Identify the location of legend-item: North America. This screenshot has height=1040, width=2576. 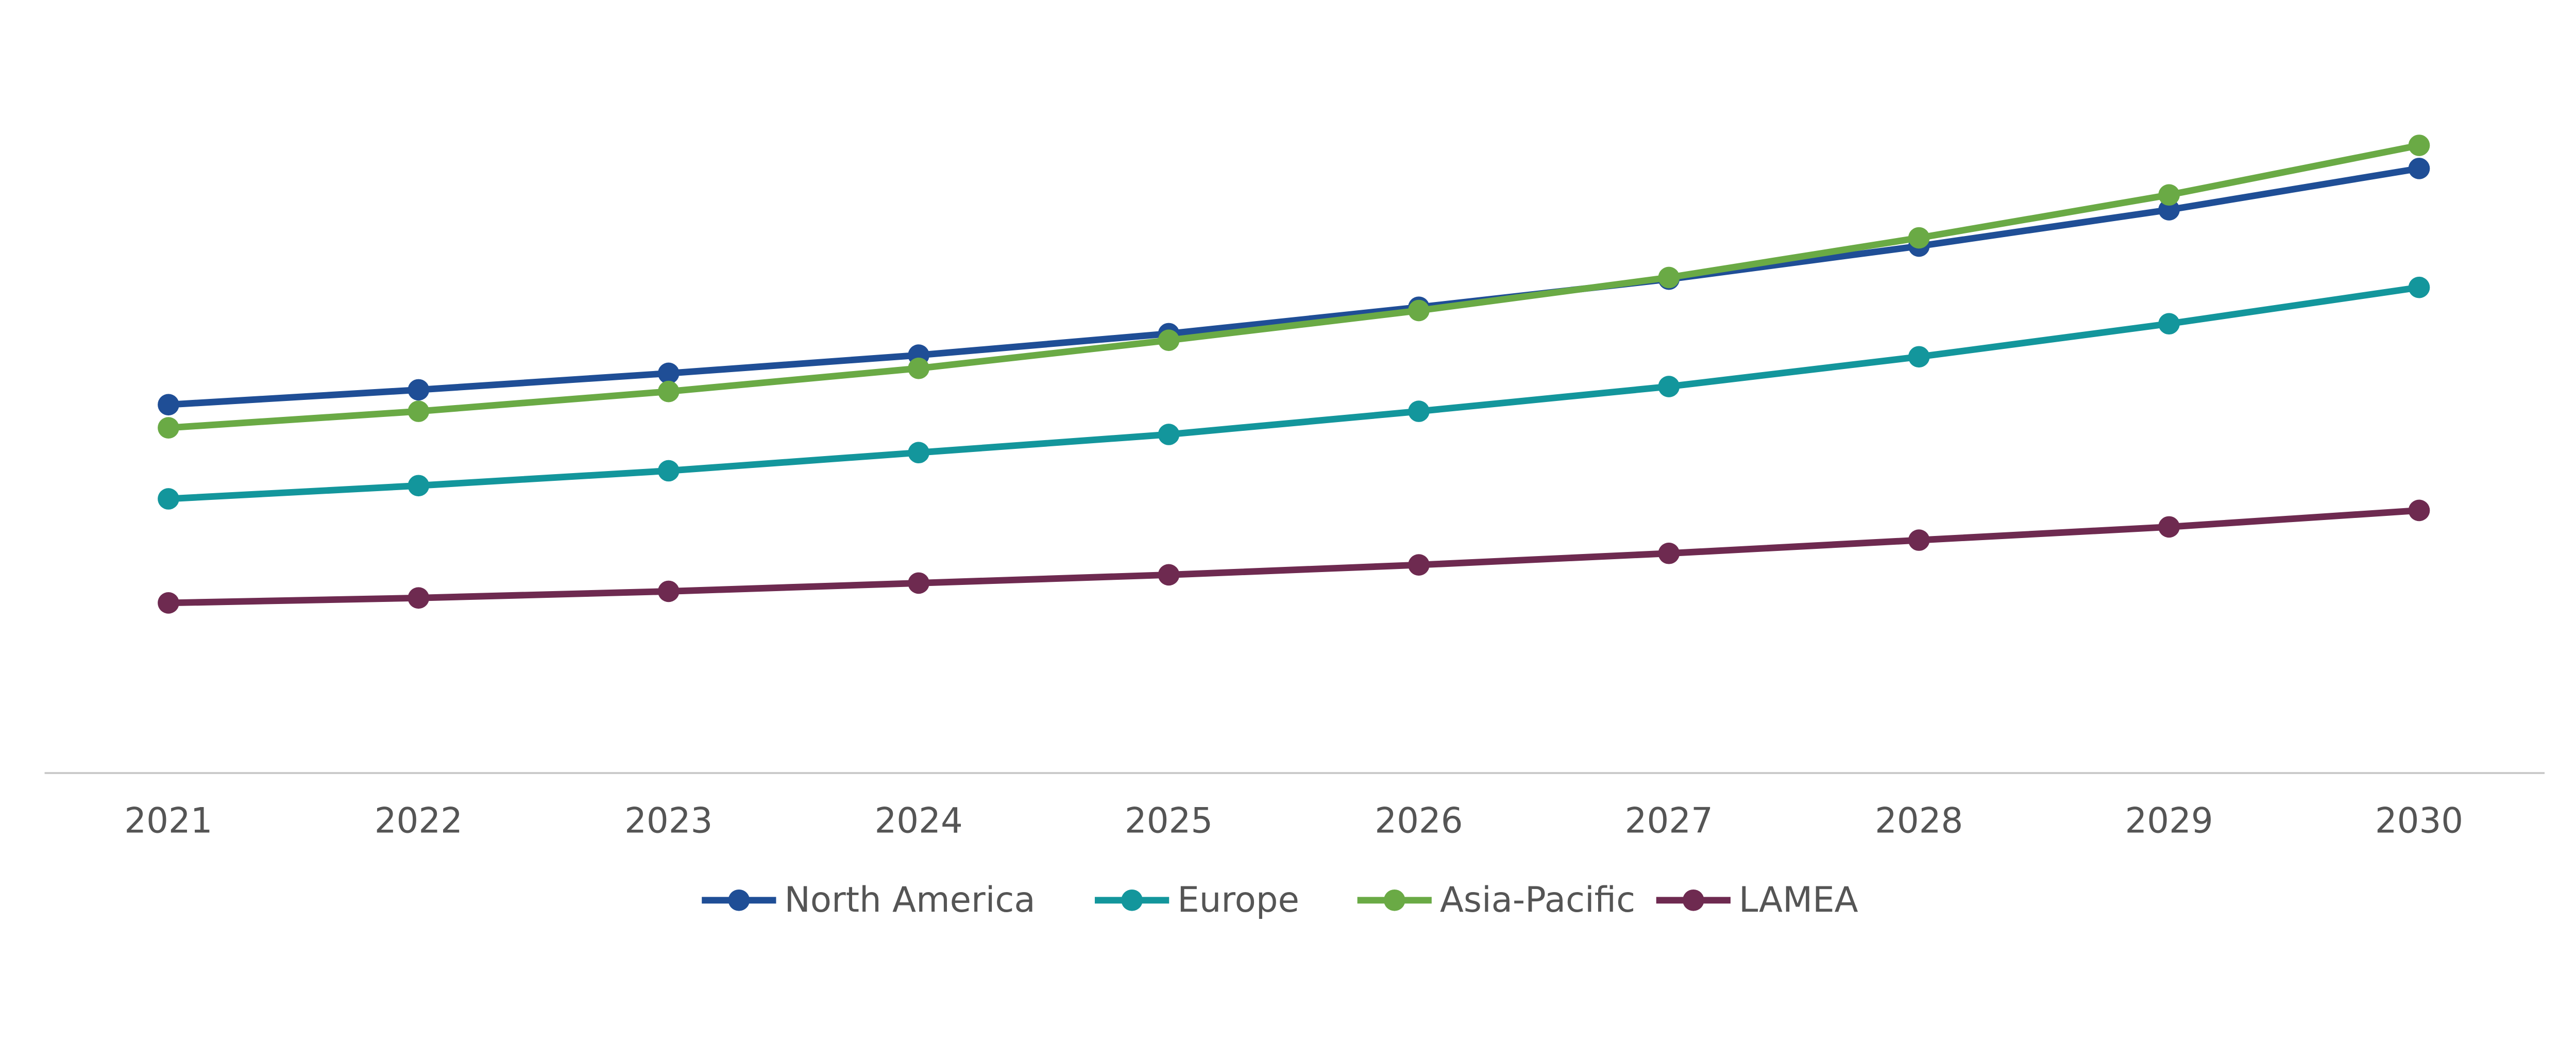
(869, 900).